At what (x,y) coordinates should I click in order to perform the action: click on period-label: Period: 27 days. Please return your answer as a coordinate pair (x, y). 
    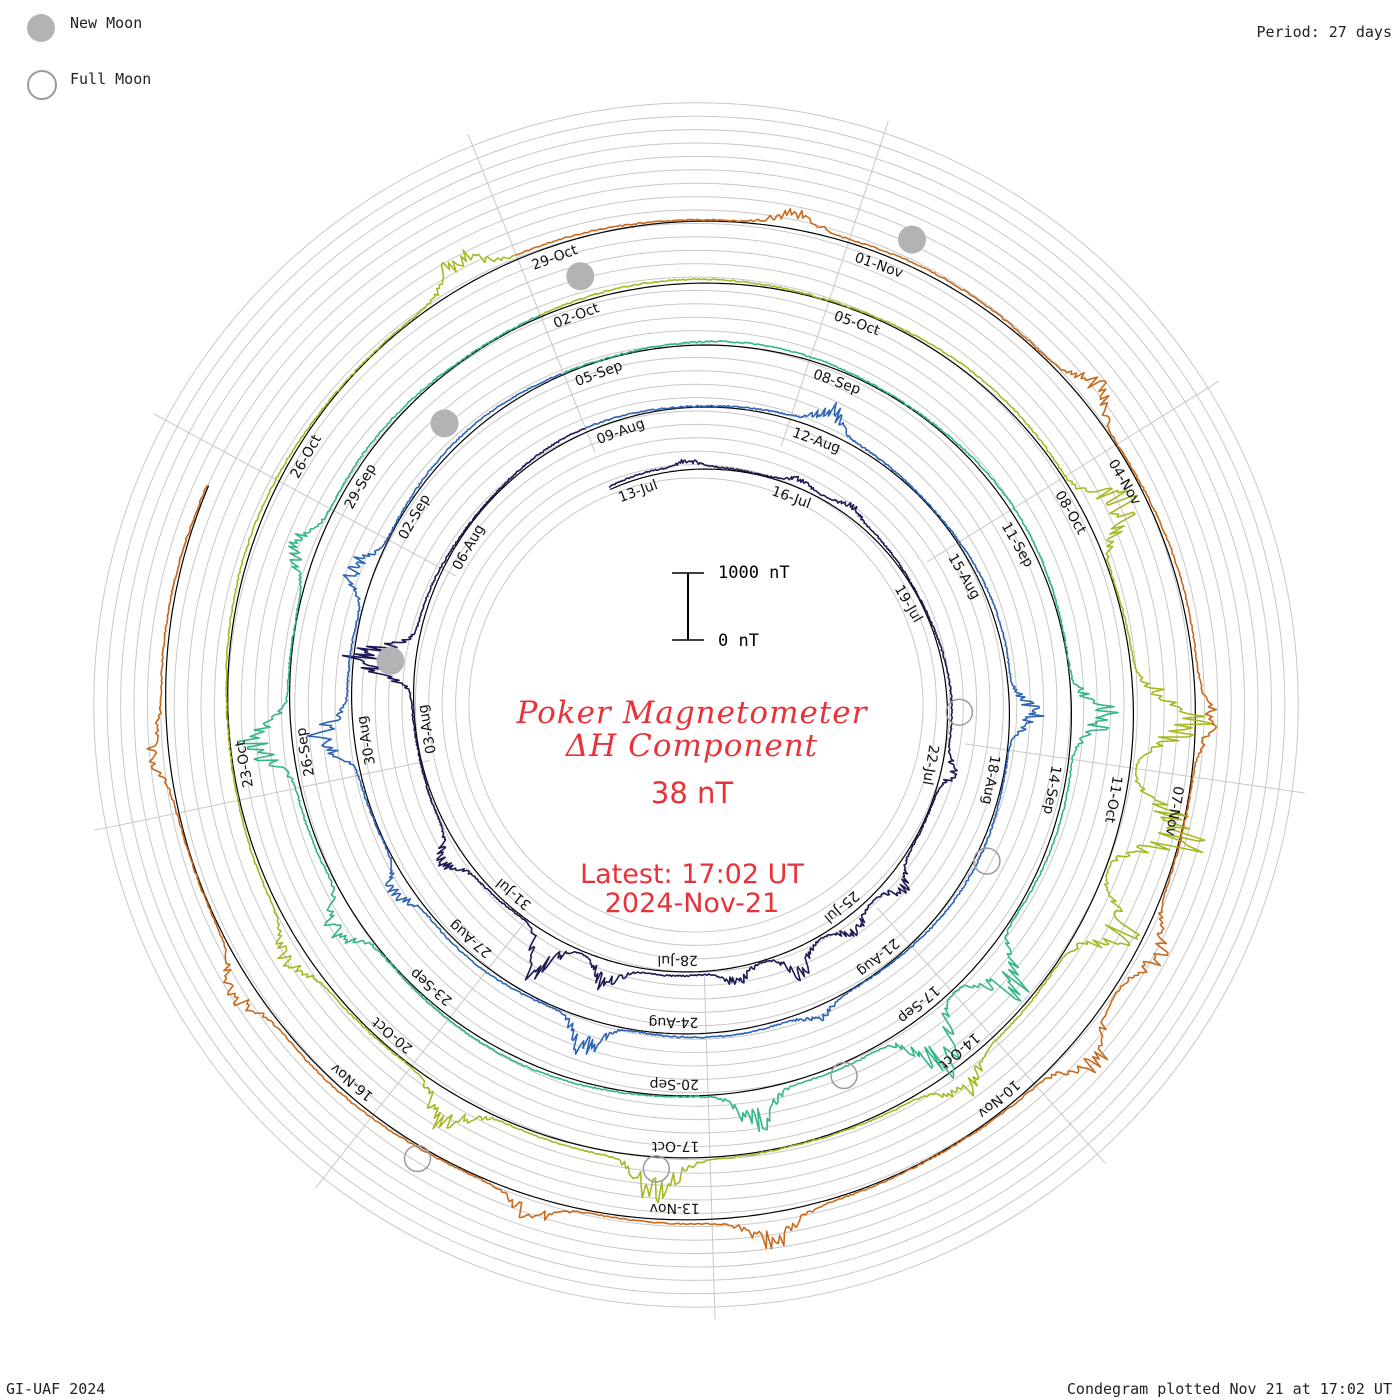
    Looking at the image, I should click on (1324, 32).